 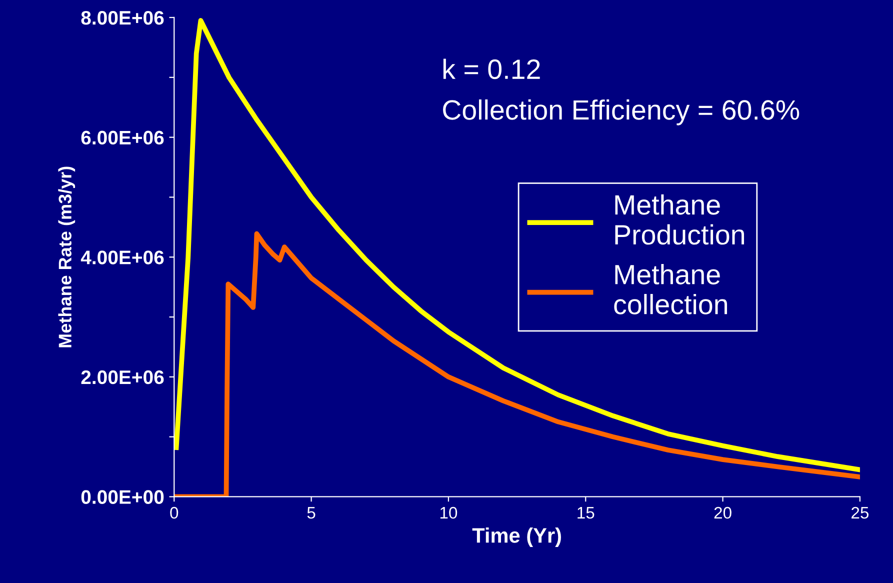 What do you see at coordinates (449, 512) in the screenshot?
I see `x-tick-label: 10` at bounding box center [449, 512].